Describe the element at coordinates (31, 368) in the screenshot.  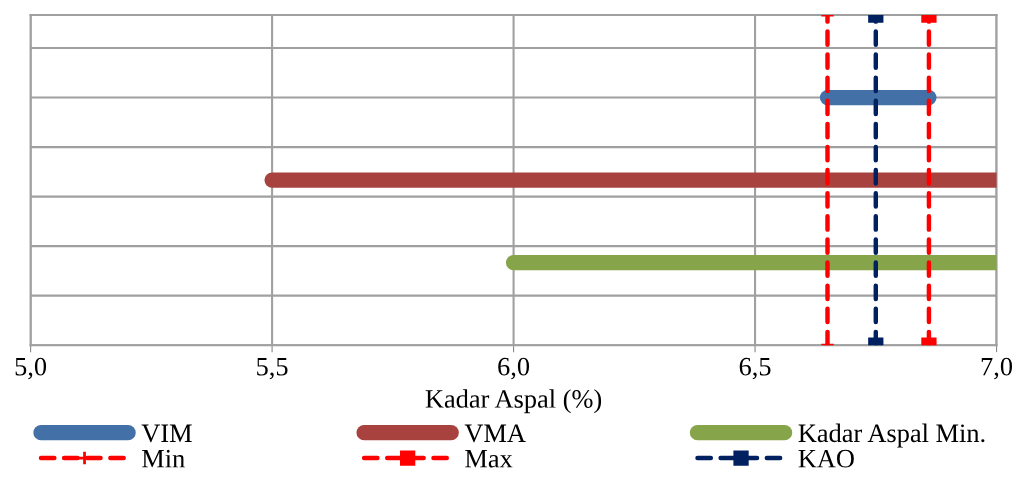
I see `x-tick-label: 5,0` at that location.